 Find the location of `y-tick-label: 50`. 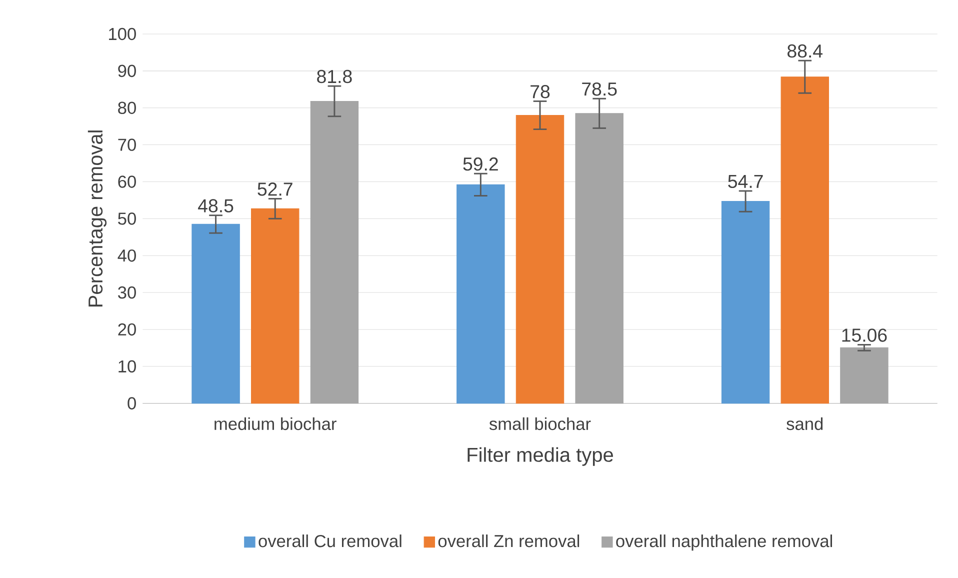

y-tick-label: 50 is located at coordinates (127, 218).